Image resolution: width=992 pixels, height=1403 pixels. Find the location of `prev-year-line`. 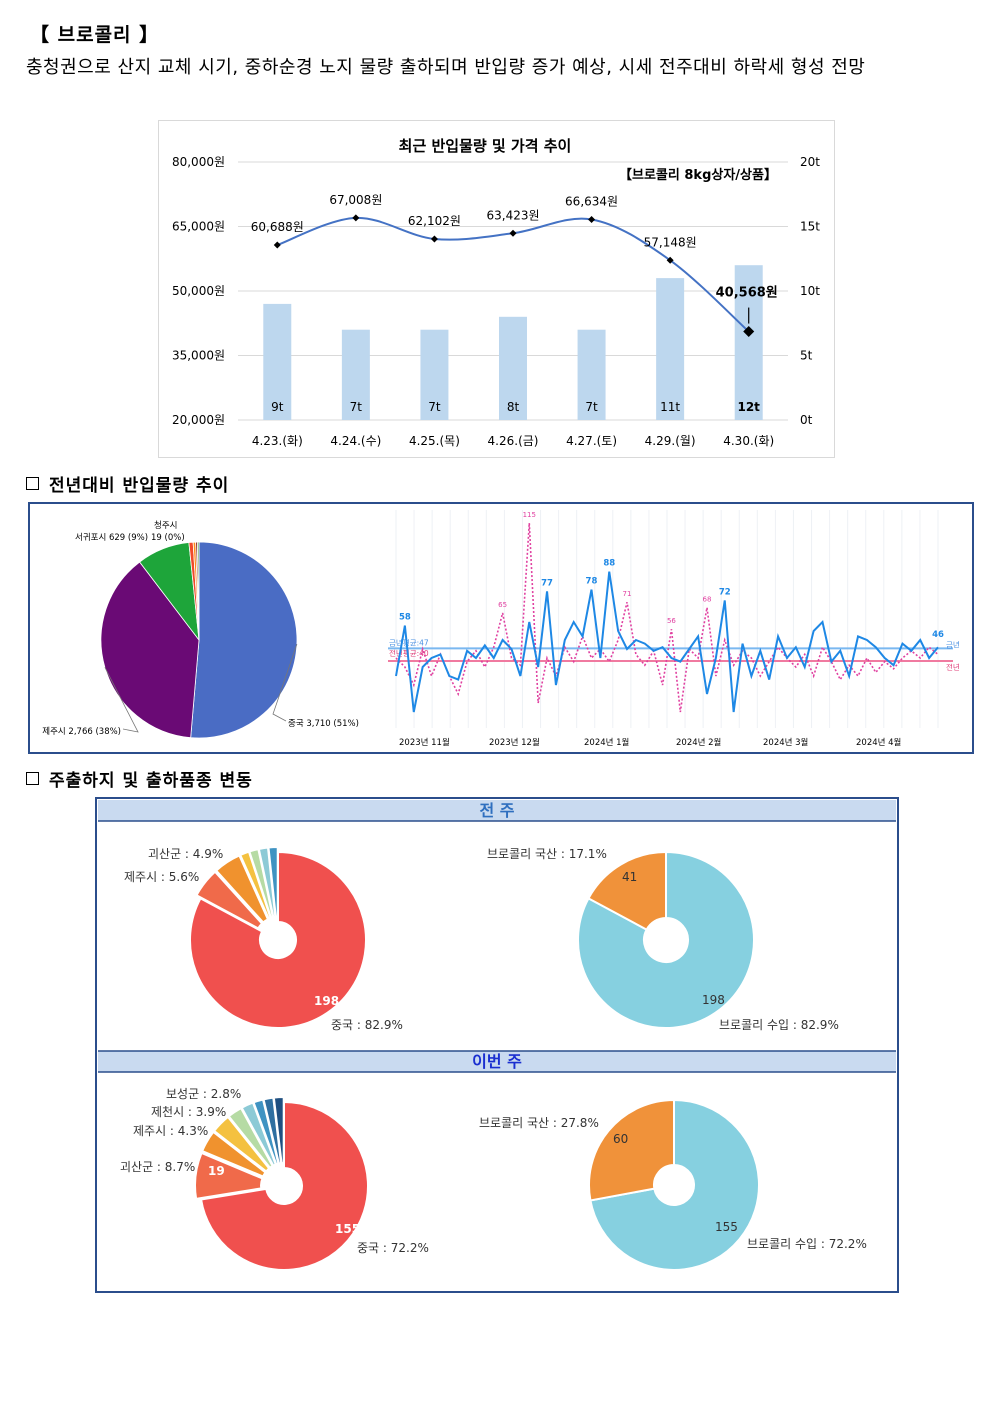

prev-year-line is located at coordinates (667, 617).